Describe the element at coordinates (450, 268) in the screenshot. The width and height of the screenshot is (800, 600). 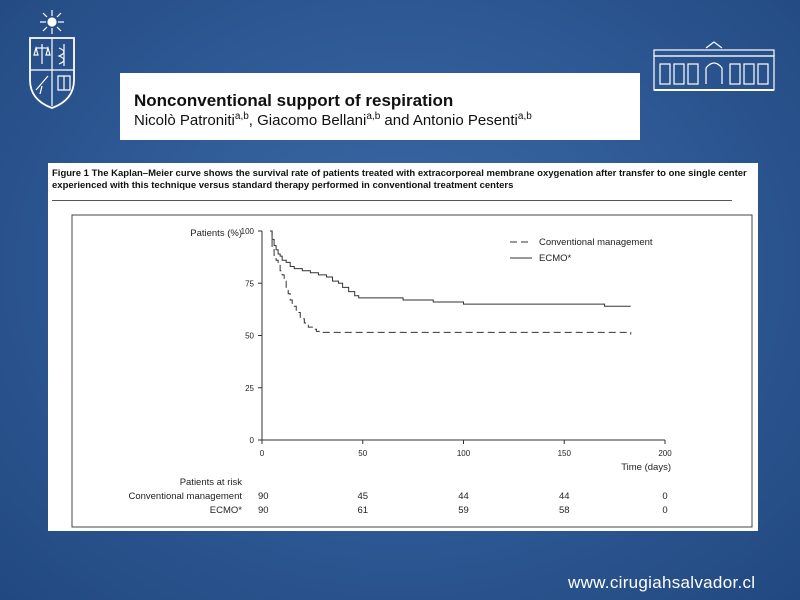
I see `ecmo-line` at that location.